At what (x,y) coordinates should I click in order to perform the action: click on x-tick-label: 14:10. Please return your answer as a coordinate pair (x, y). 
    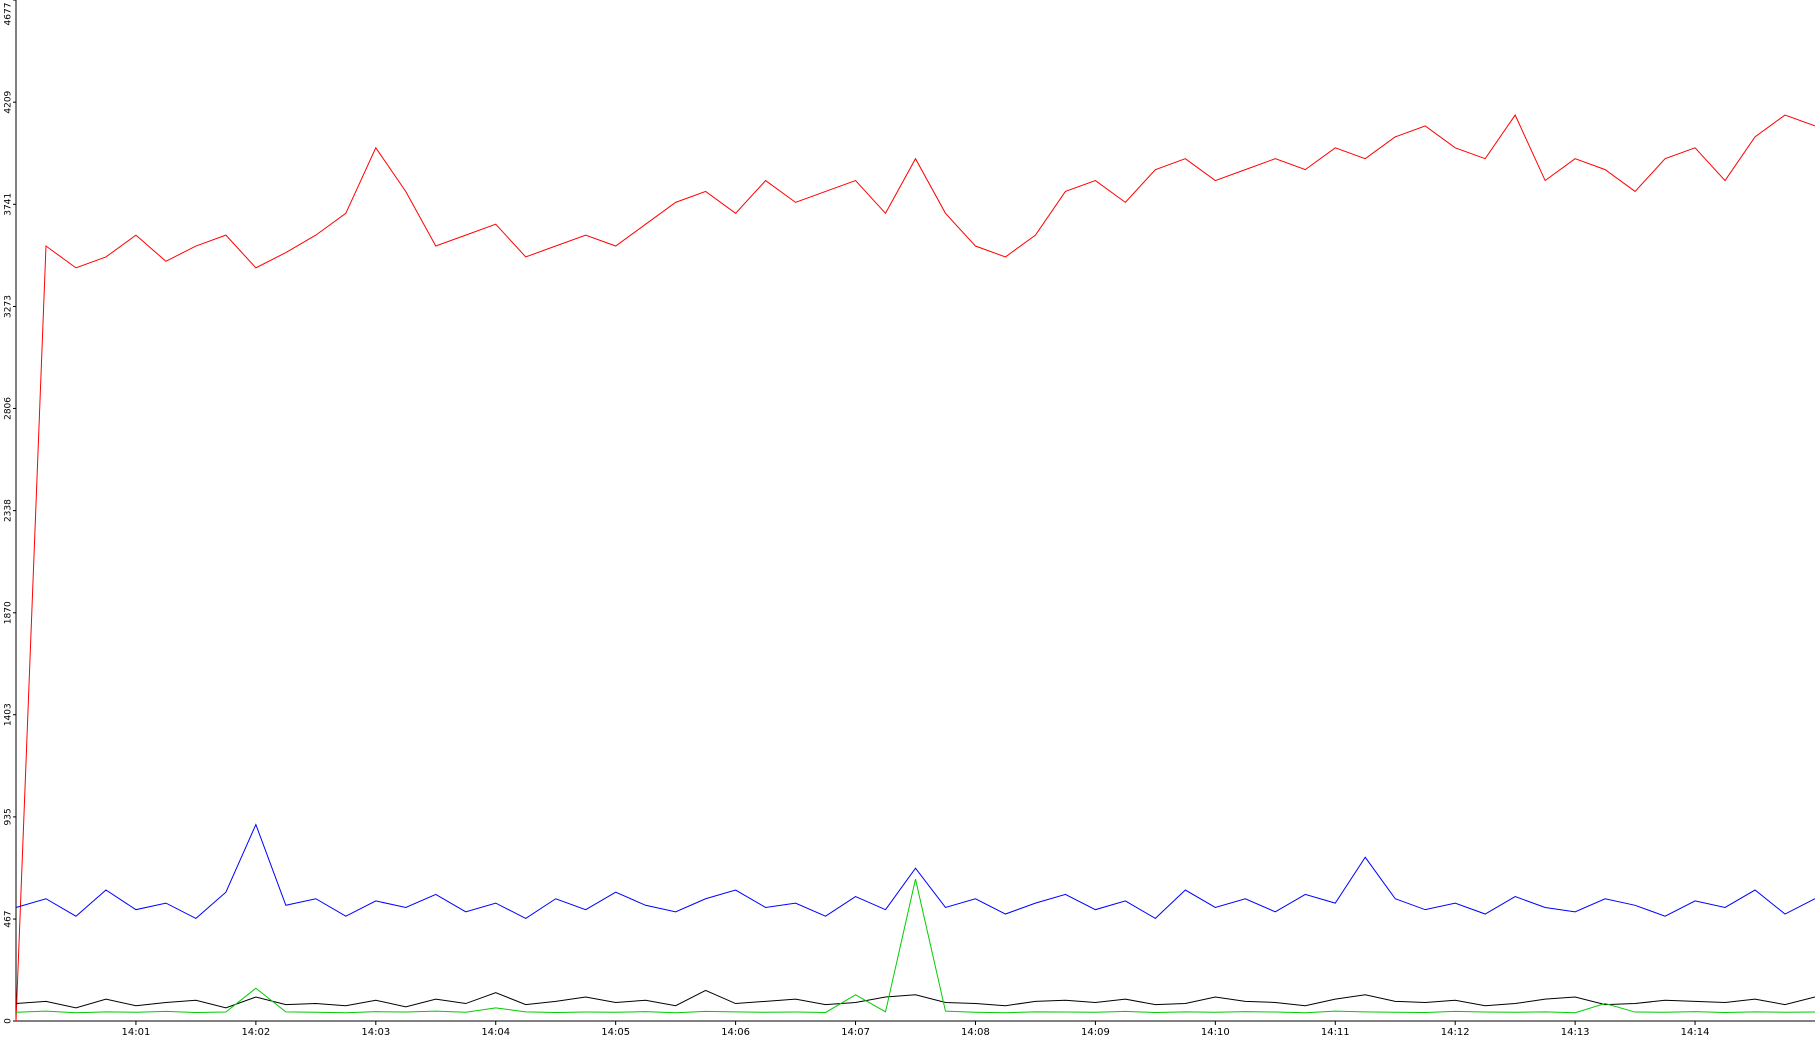
    Looking at the image, I should click on (1215, 1032).